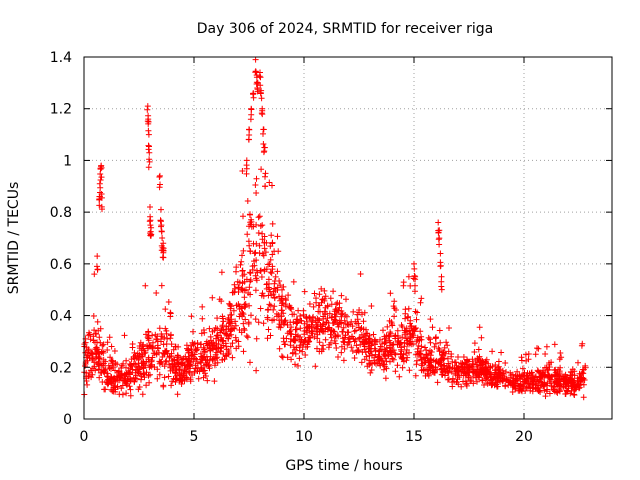  Describe the element at coordinates (61, 213) in the screenshot. I see `y-tick-label: 0.8` at that location.